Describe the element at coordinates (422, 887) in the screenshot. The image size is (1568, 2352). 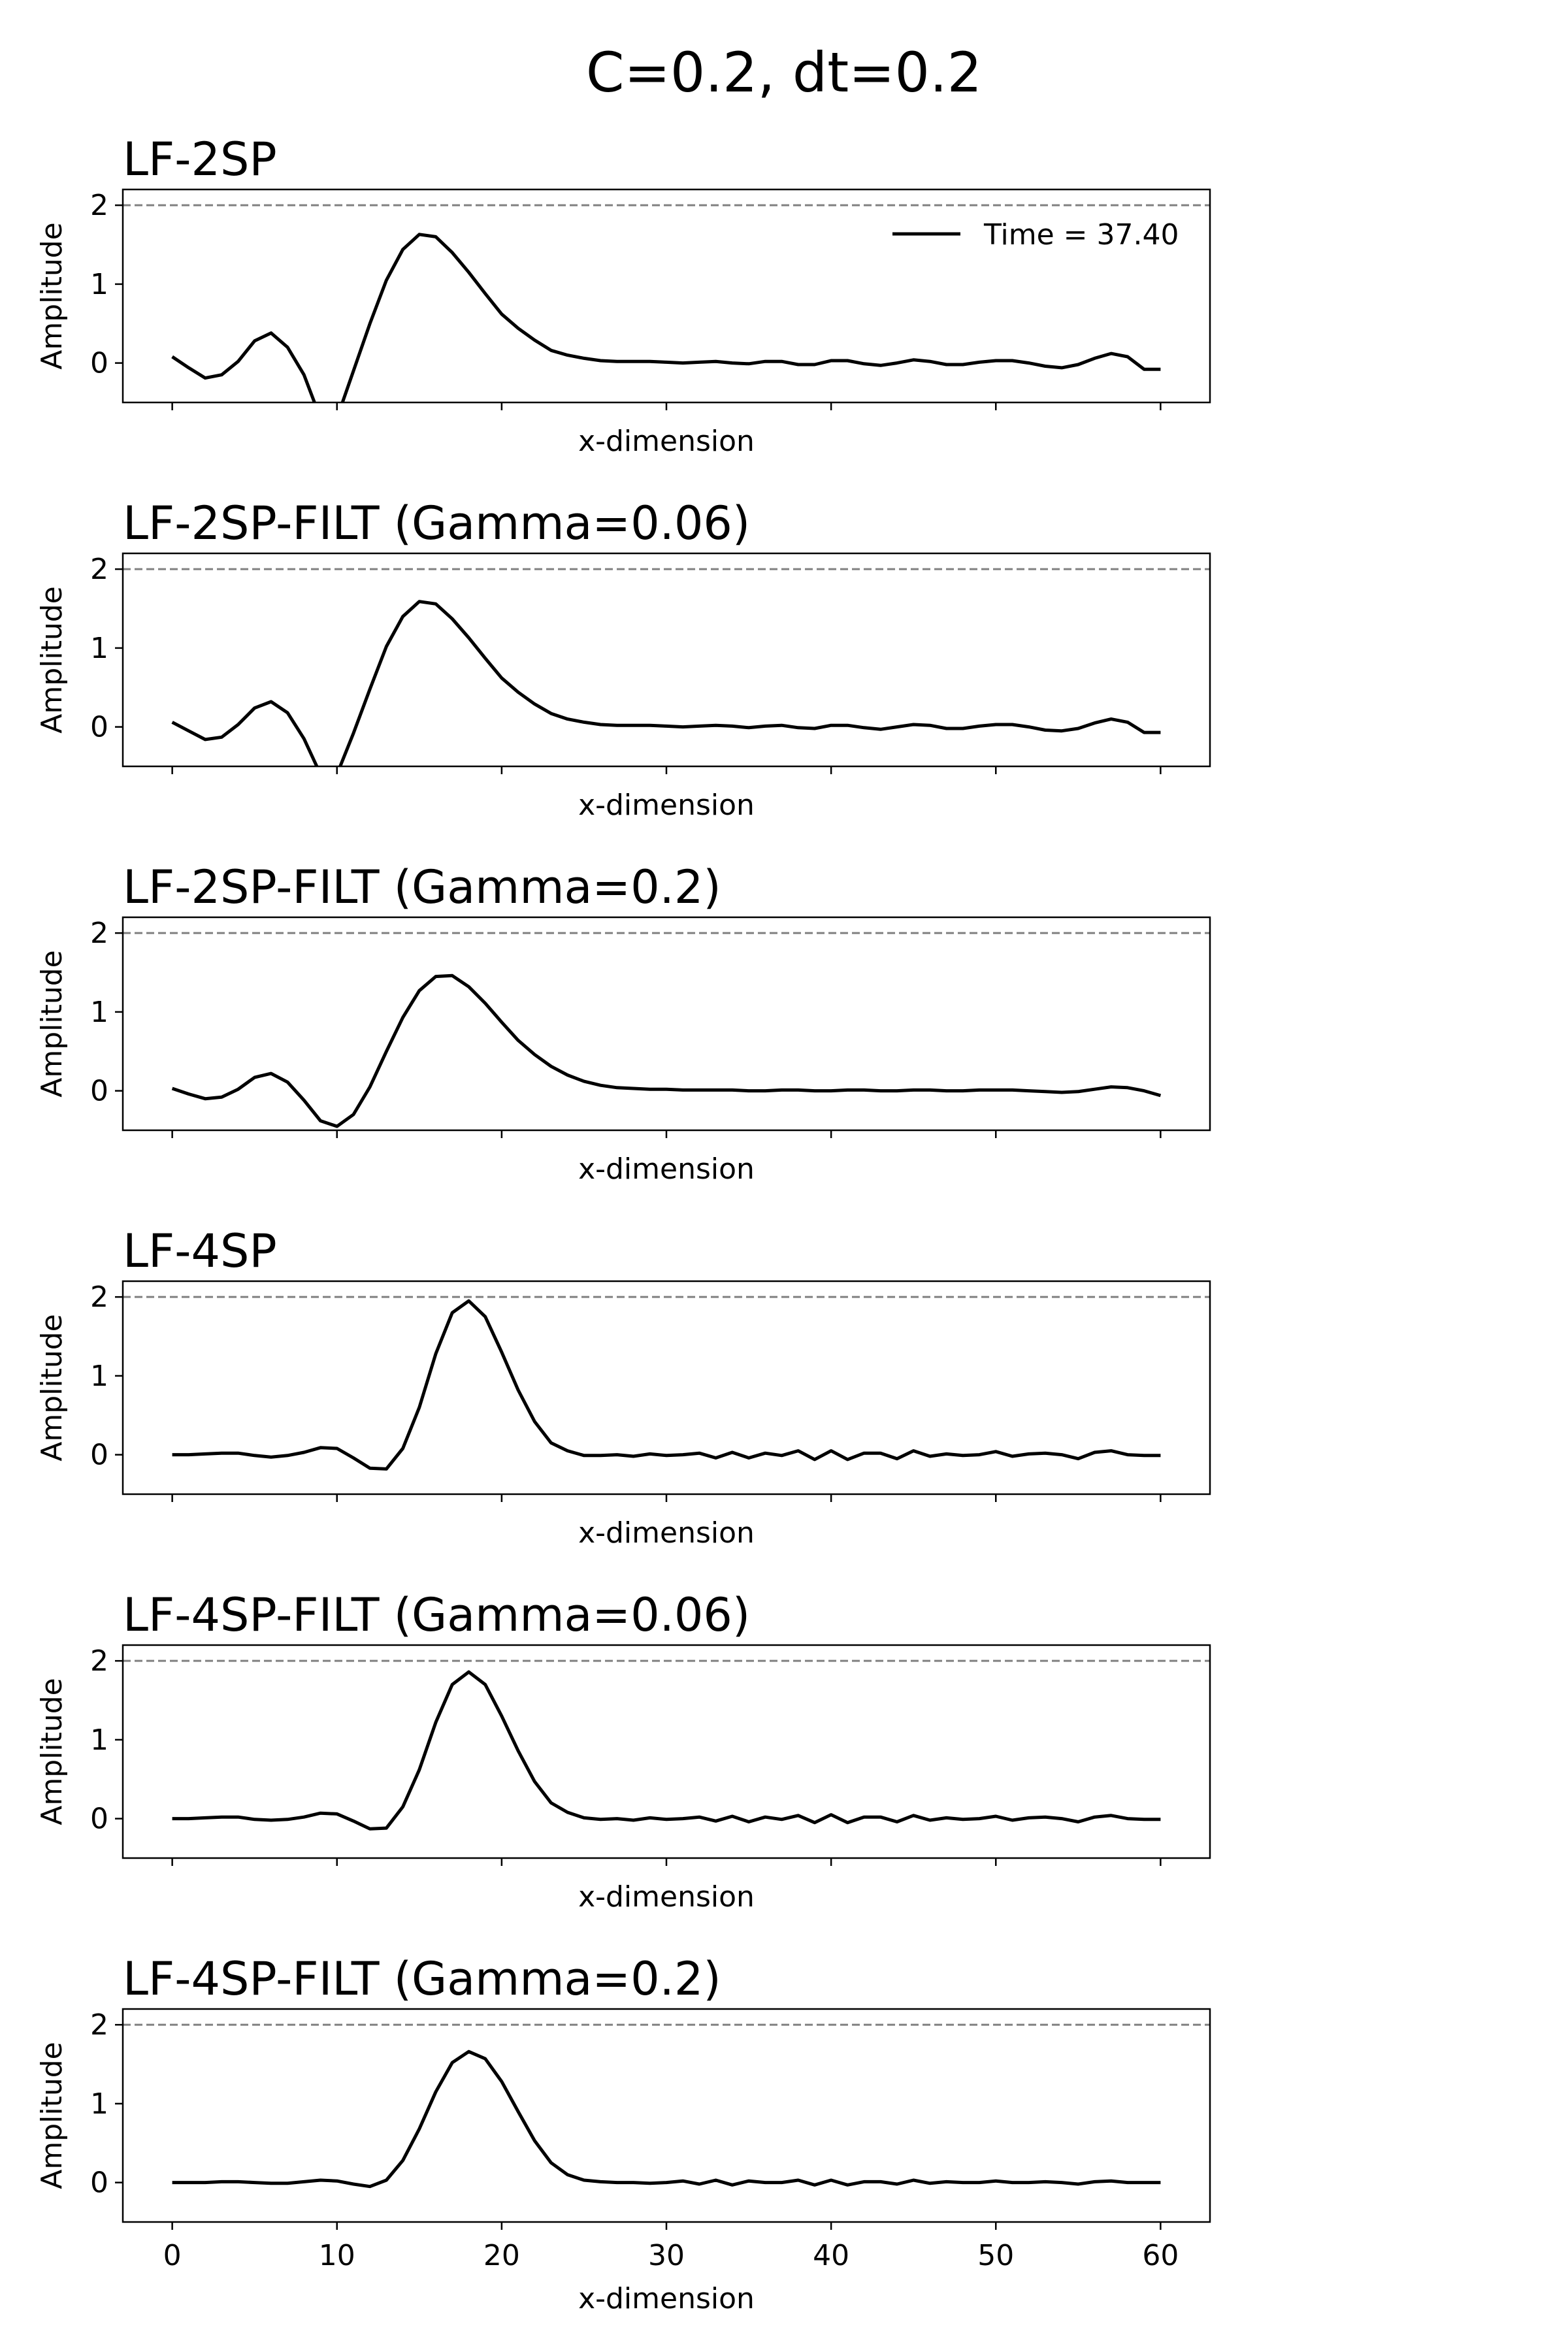
I see `subplot-title: LF-2SP-FILT (Gamma=0.2)` at that location.